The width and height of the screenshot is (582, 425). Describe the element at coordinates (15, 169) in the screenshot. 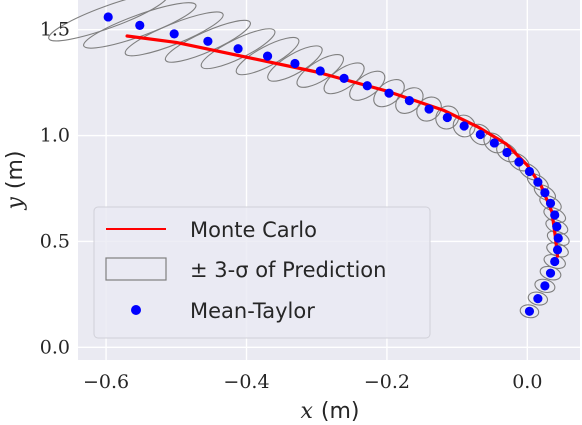

I see `y-axis-unit: (m)` at that location.